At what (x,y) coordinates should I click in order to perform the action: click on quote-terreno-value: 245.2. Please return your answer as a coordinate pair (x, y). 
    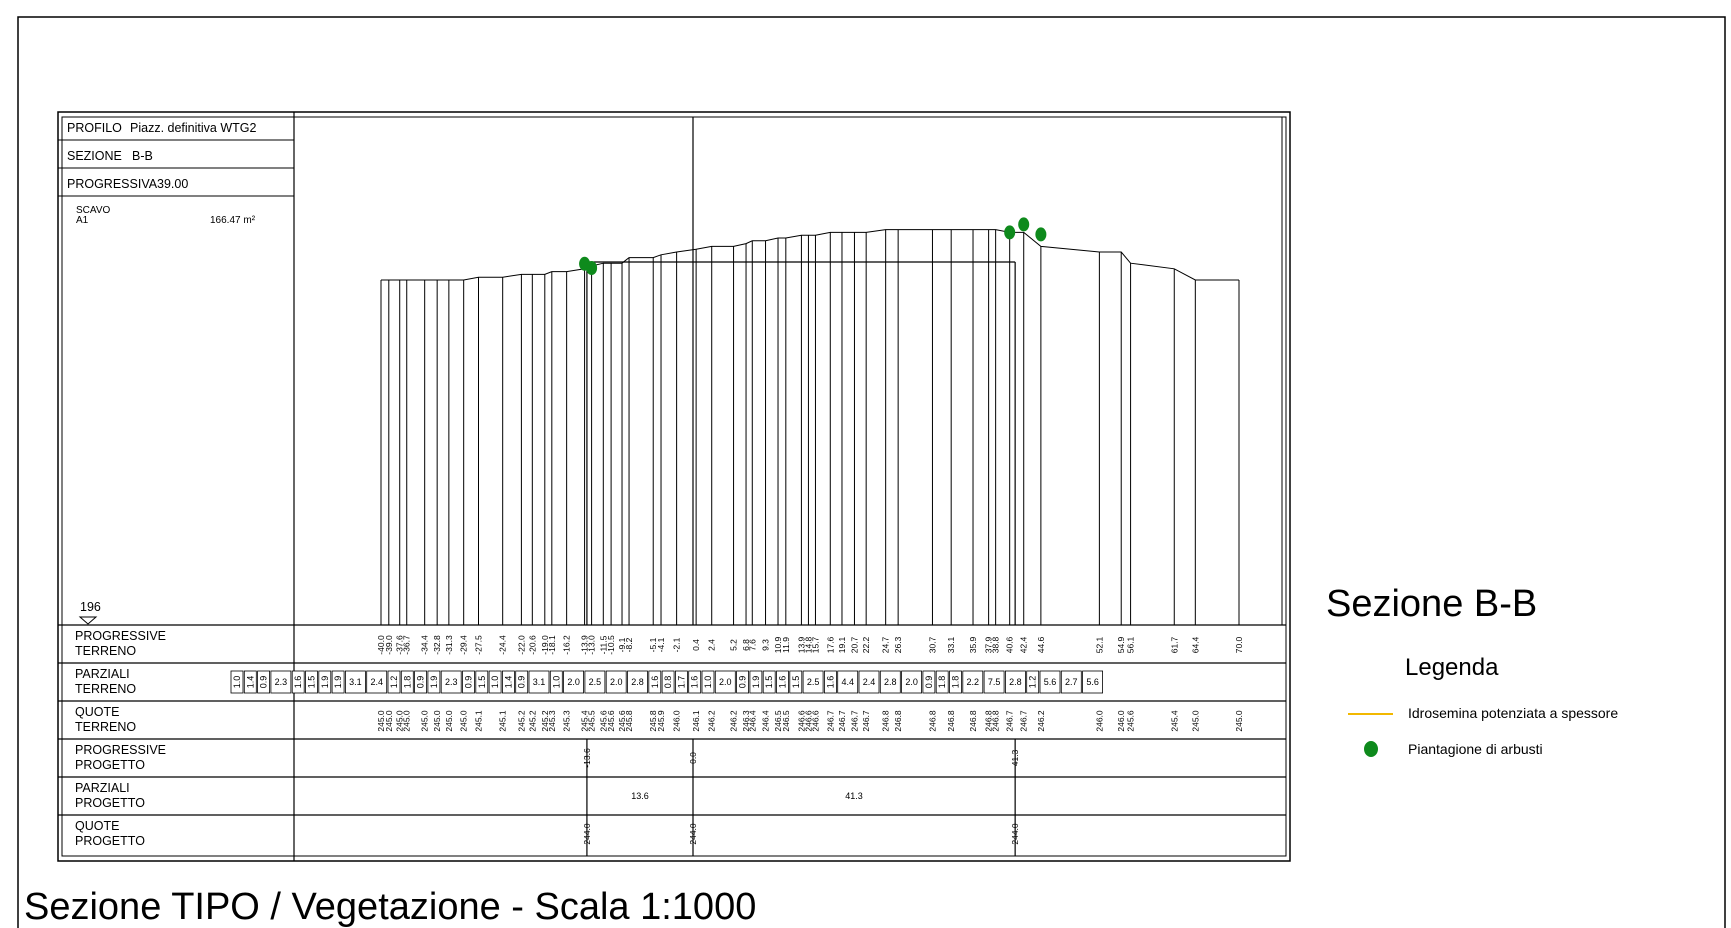
    Looking at the image, I should click on (545, 721).